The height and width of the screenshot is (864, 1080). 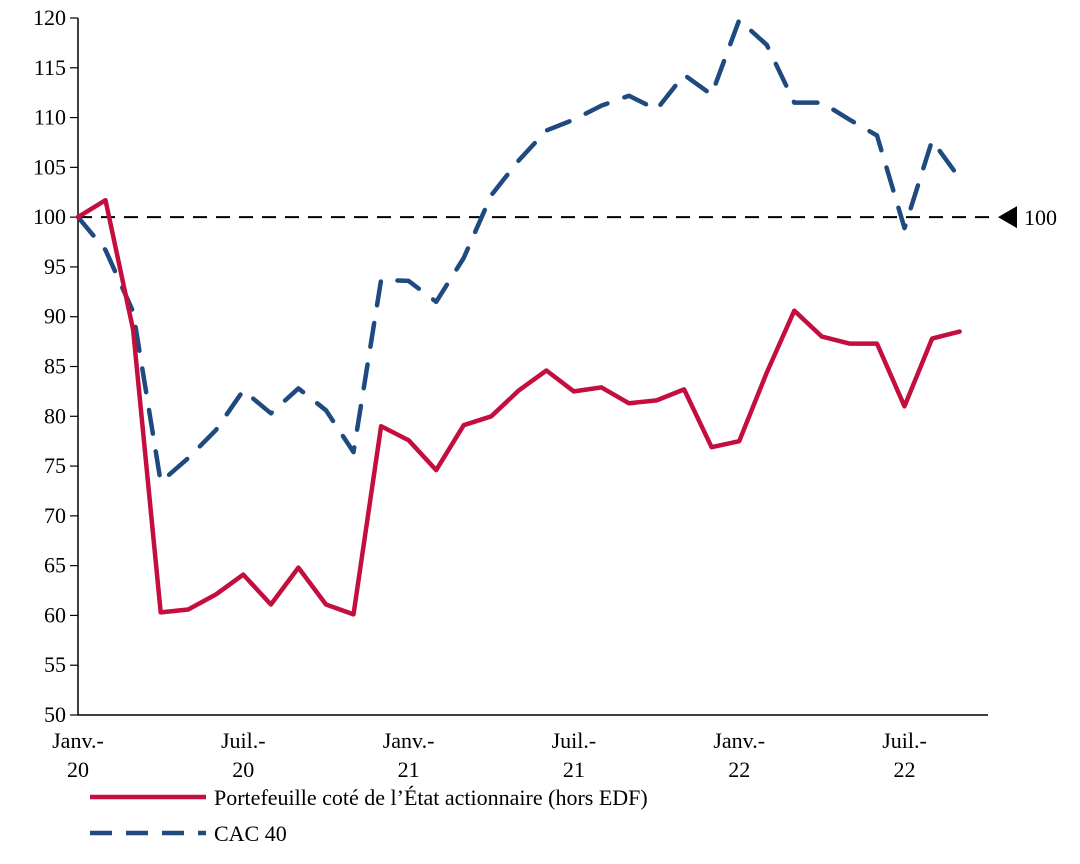 What do you see at coordinates (567, 217) in the screenshot?
I see `reference-line-100: 100` at bounding box center [567, 217].